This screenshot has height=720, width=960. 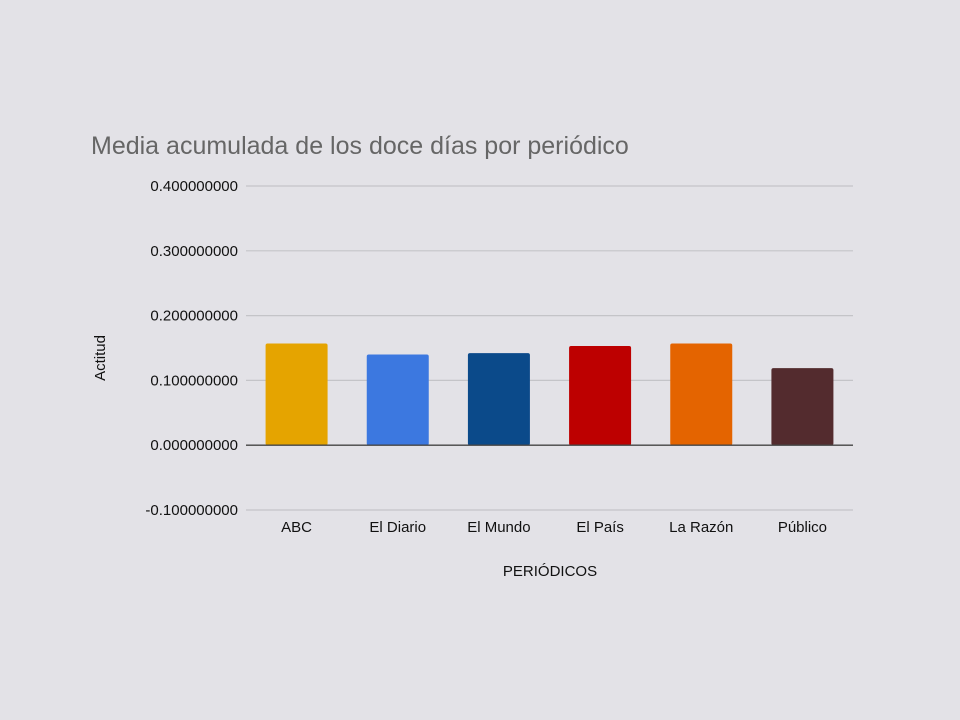 What do you see at coordinates (498, 527) in the screenshot?
I see `x-tick-label: El Mundo` at bounding box center [498, 527].